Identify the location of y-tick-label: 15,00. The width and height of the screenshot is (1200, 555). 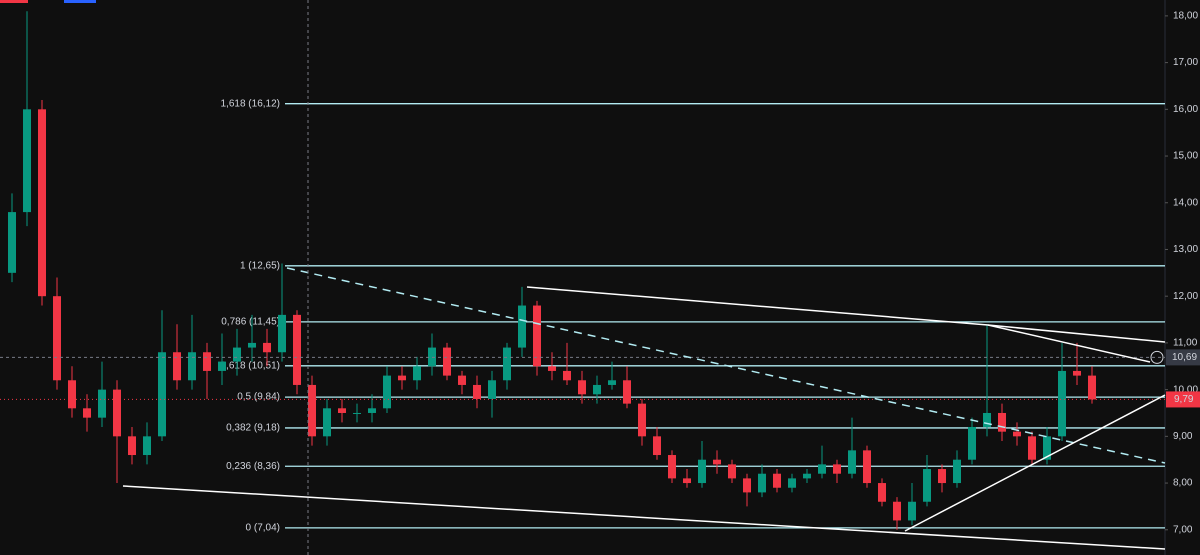
(1185, 156).